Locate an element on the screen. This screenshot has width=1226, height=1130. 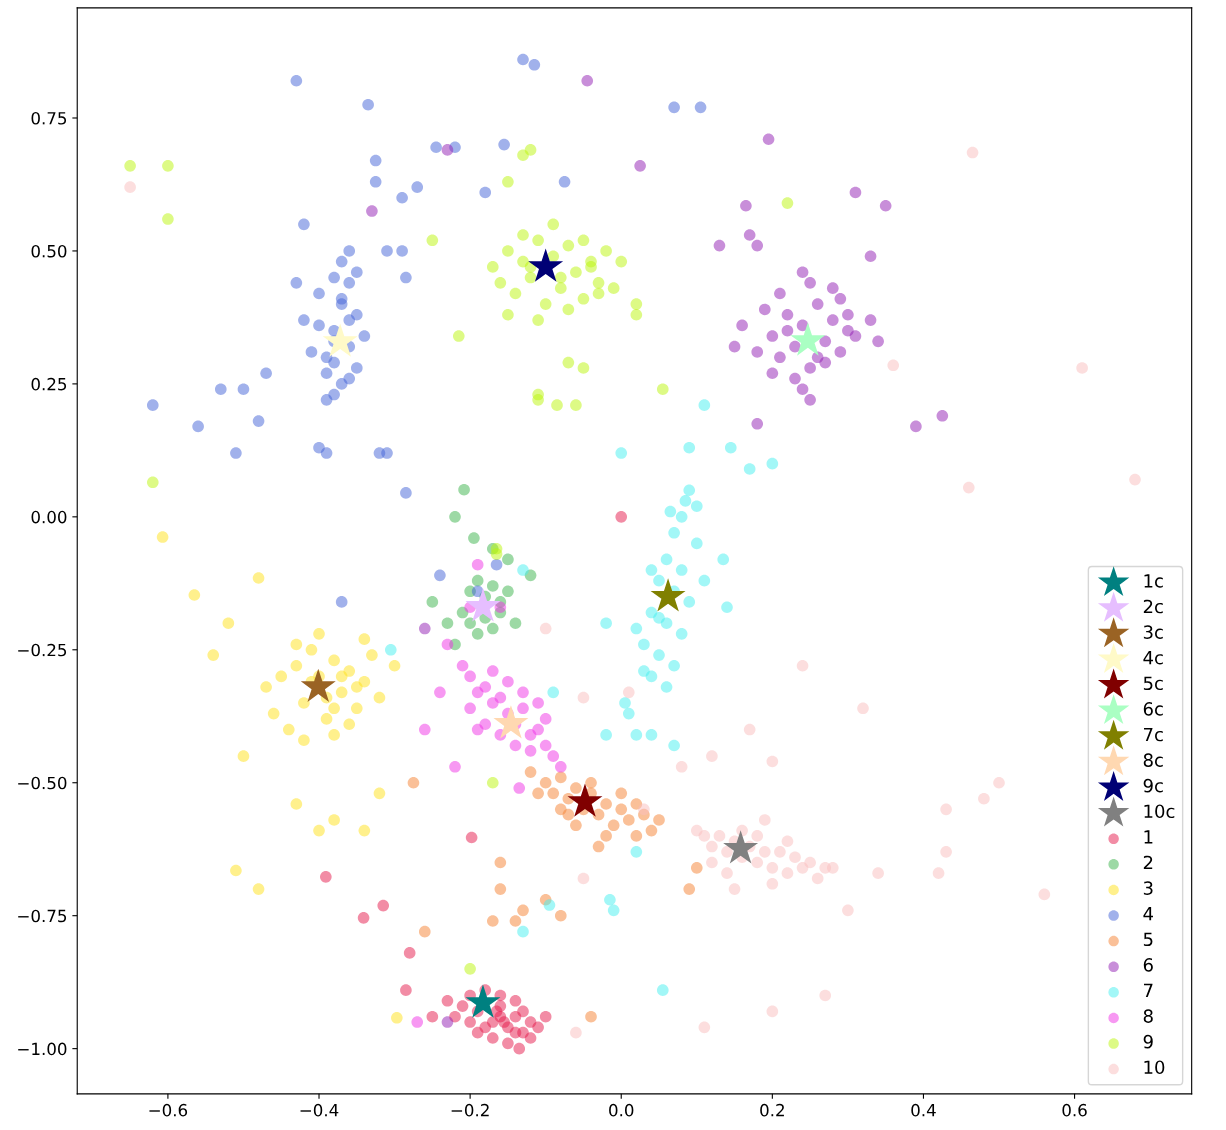
legend-label: 4c is located at coordinates (1153, 658).